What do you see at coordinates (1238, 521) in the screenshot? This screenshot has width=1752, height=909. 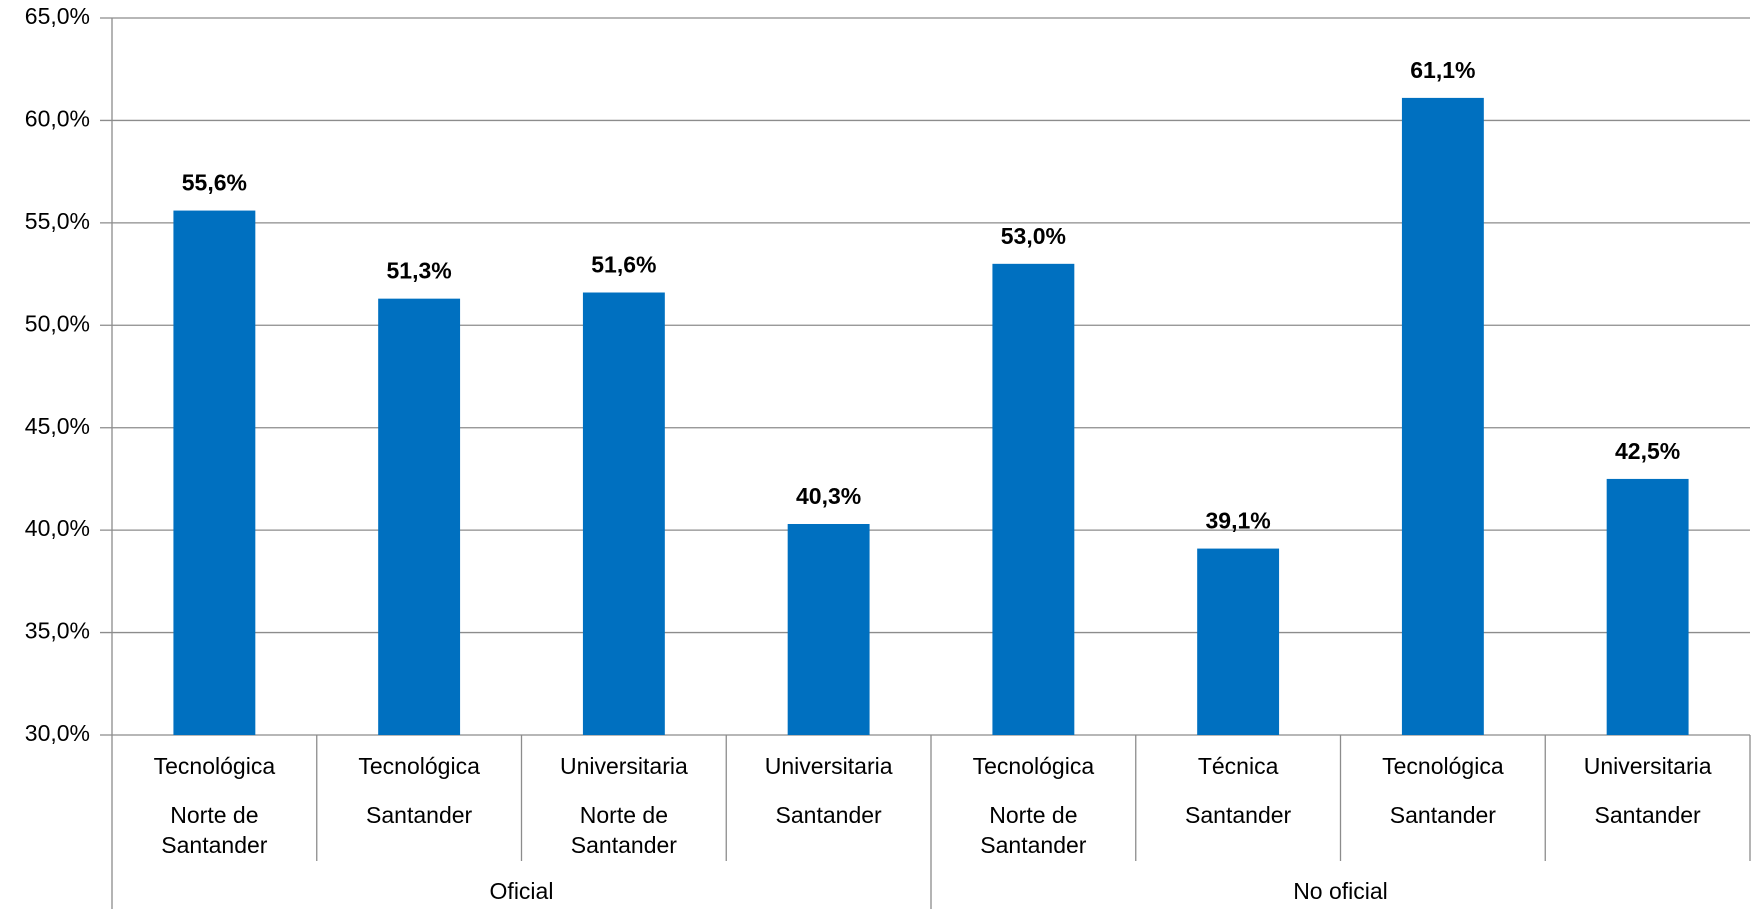 I see `value-label: 39,1%` at bounding box center [1238, 521].